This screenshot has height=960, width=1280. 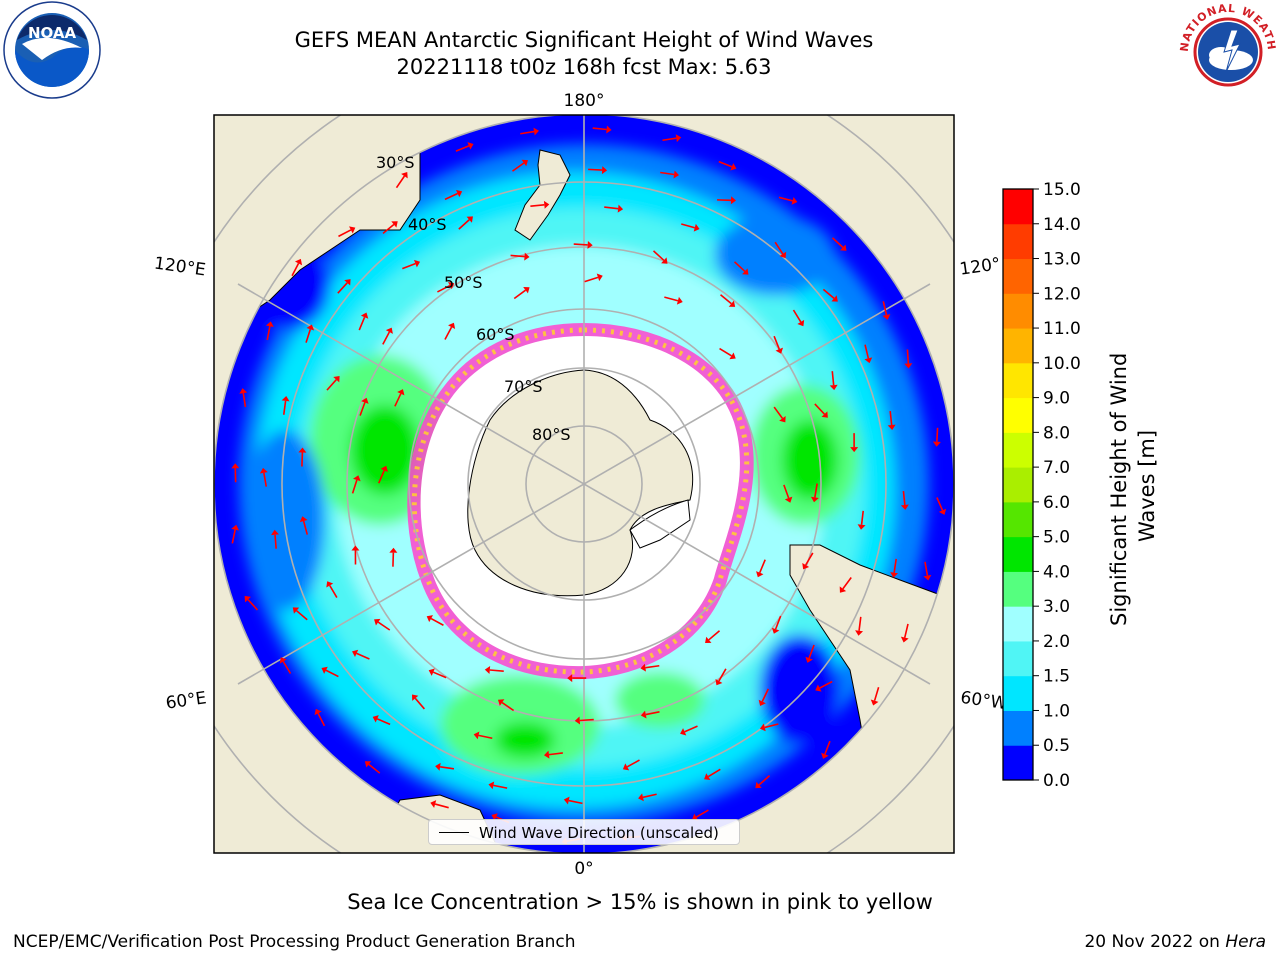 What do you see at coordinates (1062, 260) in the screenshot?
I see `colorbar-tick-label: 13.0` at bounding box center [1062, 260].